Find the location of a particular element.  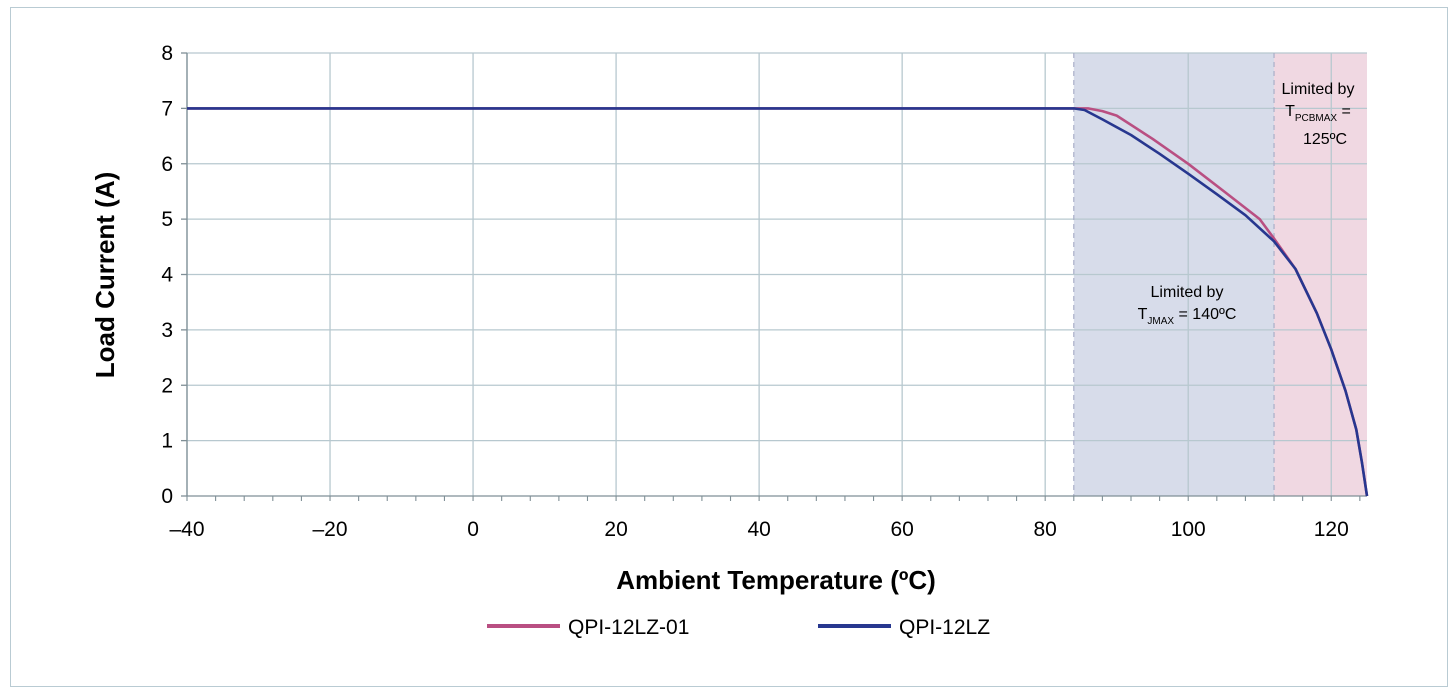

y-tick-label: 3 is located at coordinates (167, 330).